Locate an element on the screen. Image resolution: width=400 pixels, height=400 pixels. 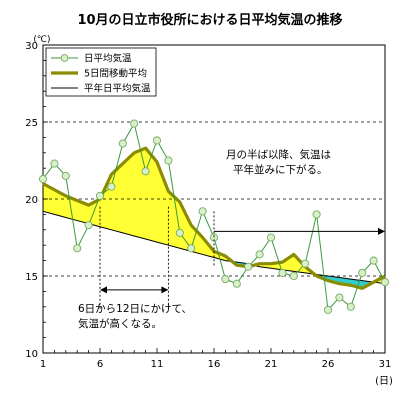
y-tick-label: 20 is located at coordinates (31, 200).